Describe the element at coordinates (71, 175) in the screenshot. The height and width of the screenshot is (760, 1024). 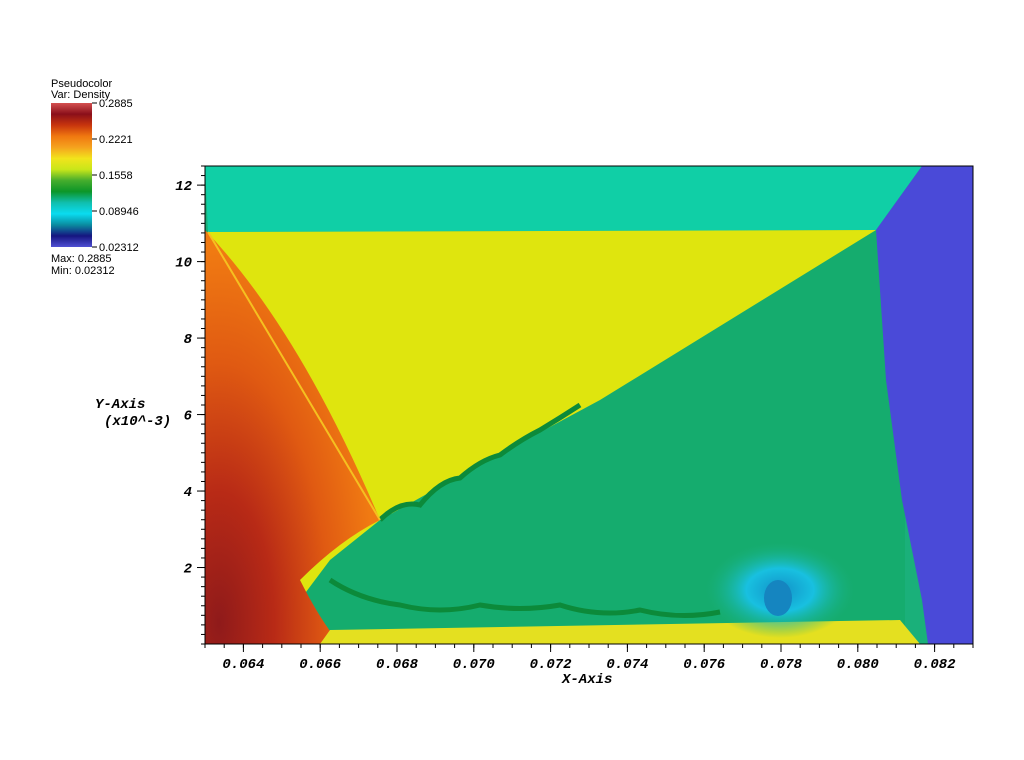
I see `legend-colorbar` at that location.